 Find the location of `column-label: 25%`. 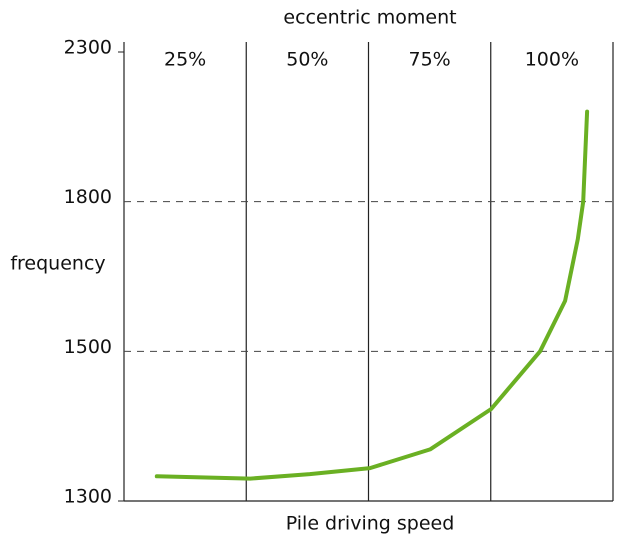

column-label: 25% is located at coordinates (185, 60).